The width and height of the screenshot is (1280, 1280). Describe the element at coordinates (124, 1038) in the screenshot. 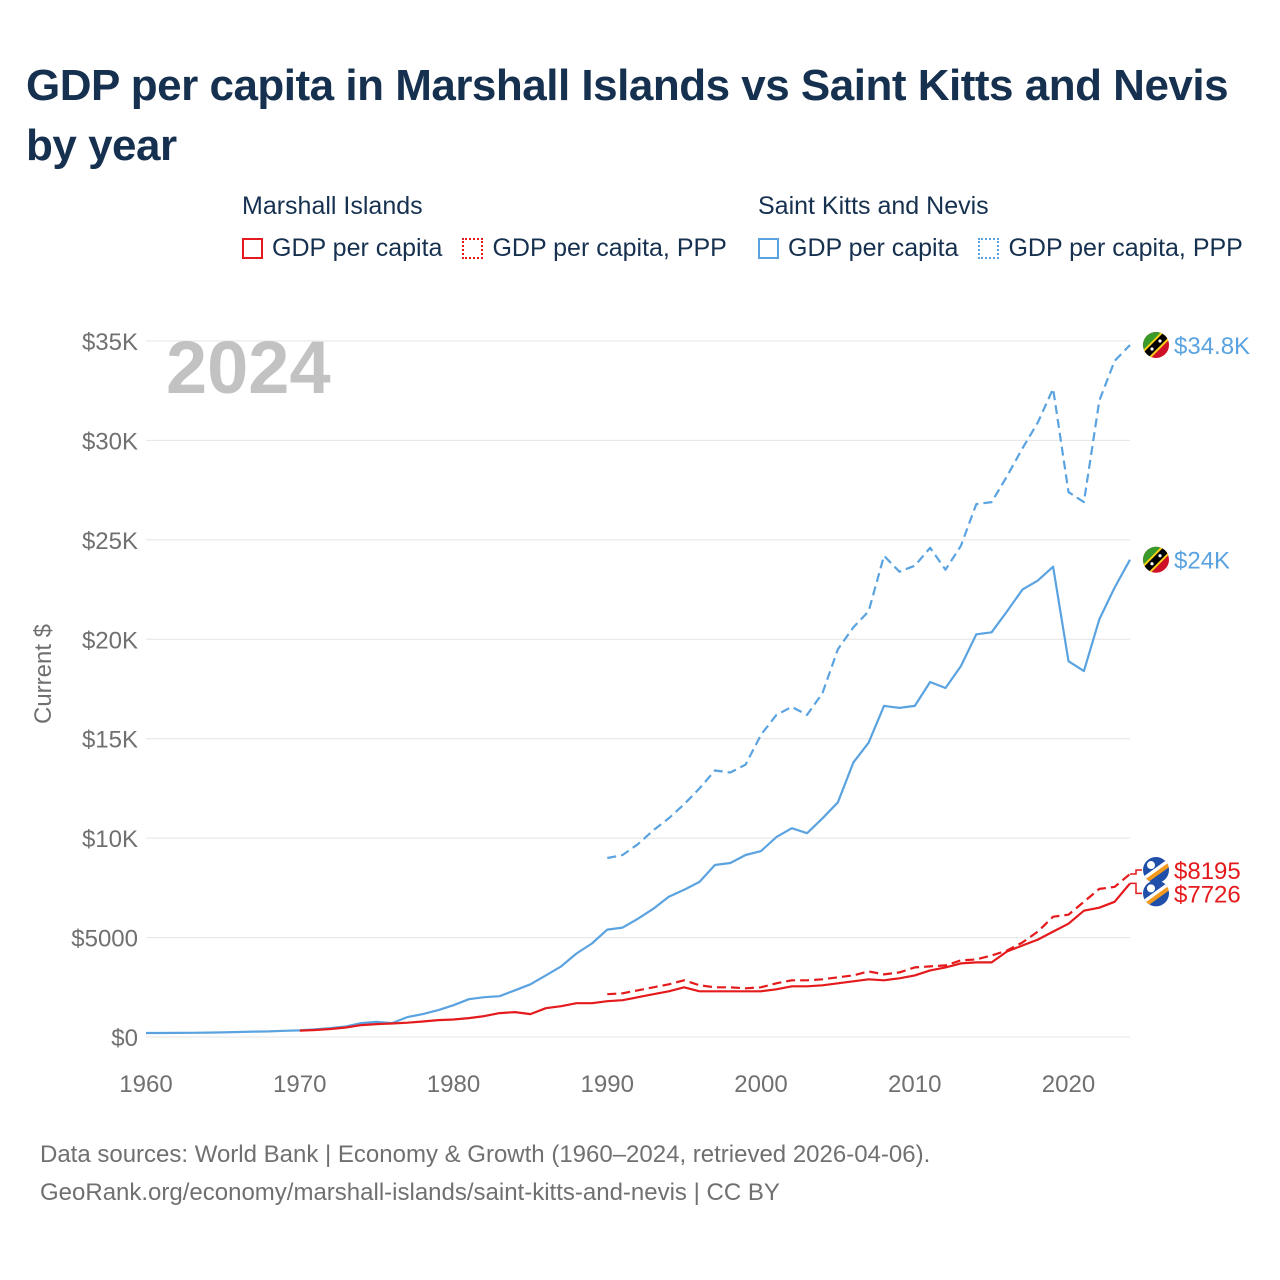

I see `y-tick-label: $0` at that location.